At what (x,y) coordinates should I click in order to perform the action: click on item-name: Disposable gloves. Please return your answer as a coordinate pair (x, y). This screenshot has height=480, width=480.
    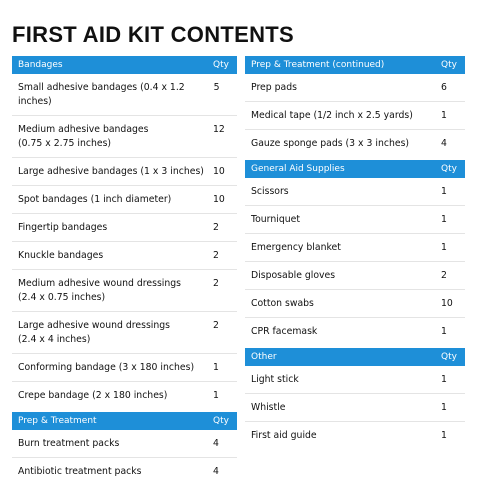
    Looking at the image, I should click on (293, 275).